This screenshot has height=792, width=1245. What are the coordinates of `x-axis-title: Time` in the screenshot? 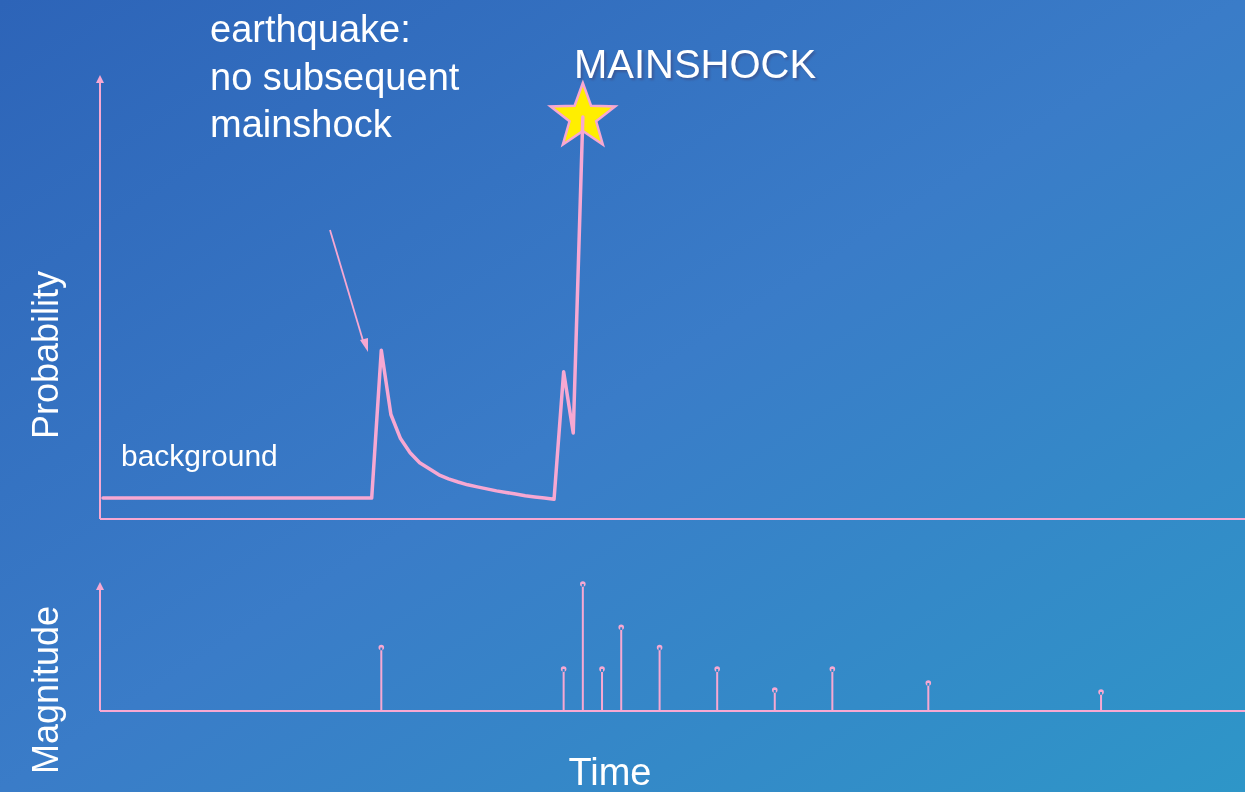 It's located at (610, 771).